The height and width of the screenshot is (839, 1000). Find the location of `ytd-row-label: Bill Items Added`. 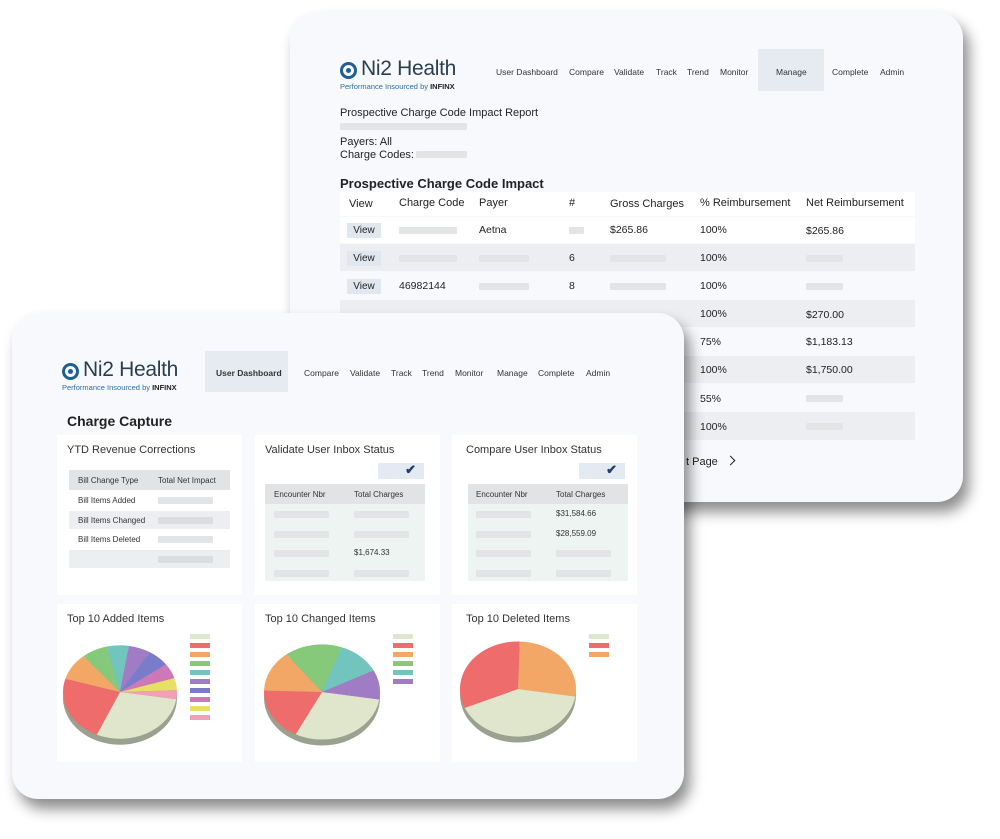

ytd-row-label: Bill Items Added is located at coordinates (107, 500).